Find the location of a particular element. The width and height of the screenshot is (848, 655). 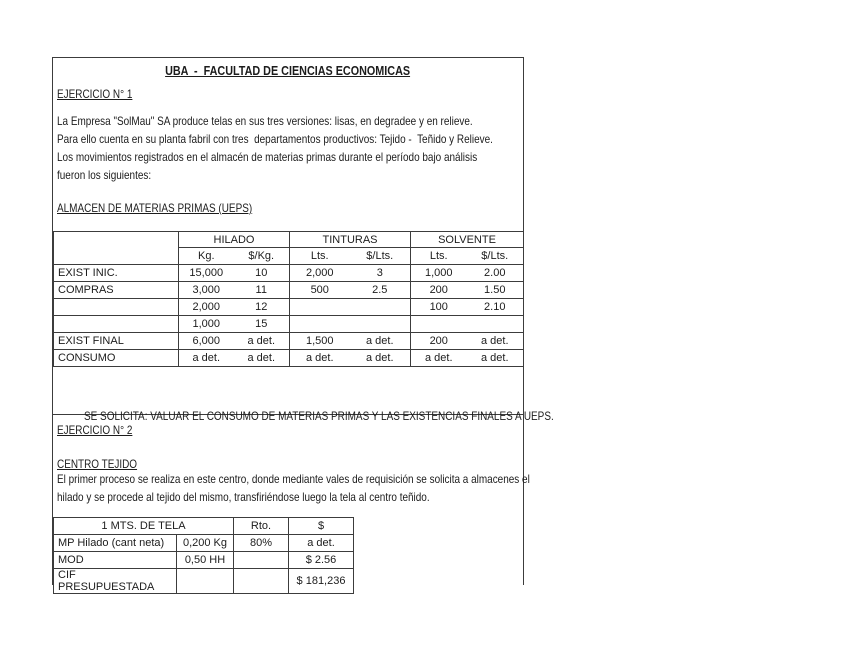

almacen-subtitle-row: ALMACEN DE MATERIAS PRIMAS (UEPS) is located at coordinates (174, 208).